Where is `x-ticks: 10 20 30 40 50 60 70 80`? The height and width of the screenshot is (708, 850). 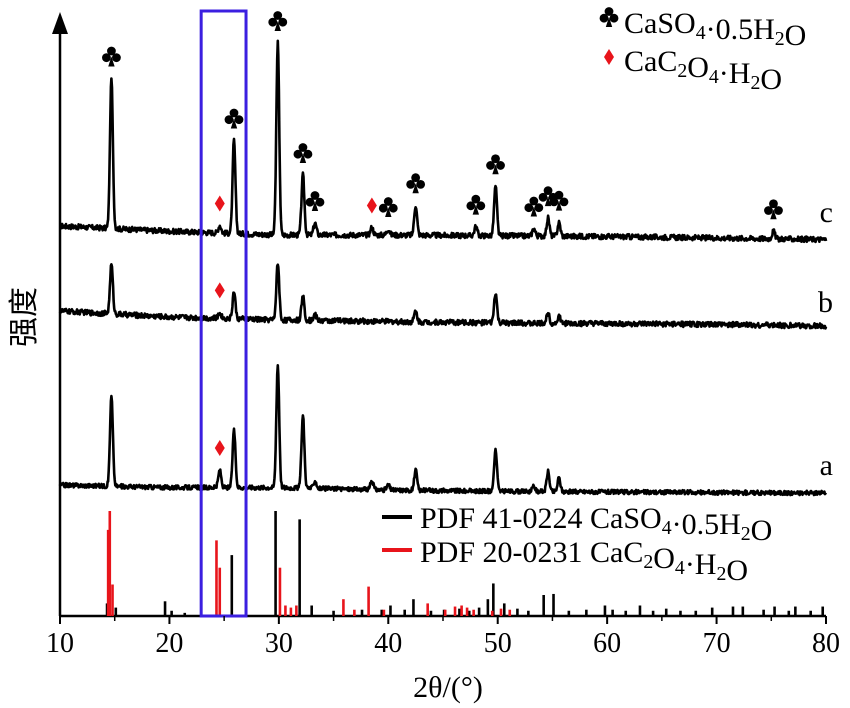
x-ticks: 10 20 30 40 50 60 70 80 is located at coordinates (443, 637).